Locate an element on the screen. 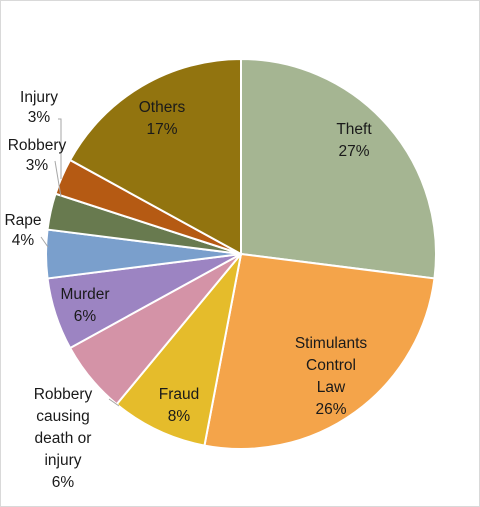 The image size is (480, 507). slice-label-line: Control is located at coordinates (331, 365).